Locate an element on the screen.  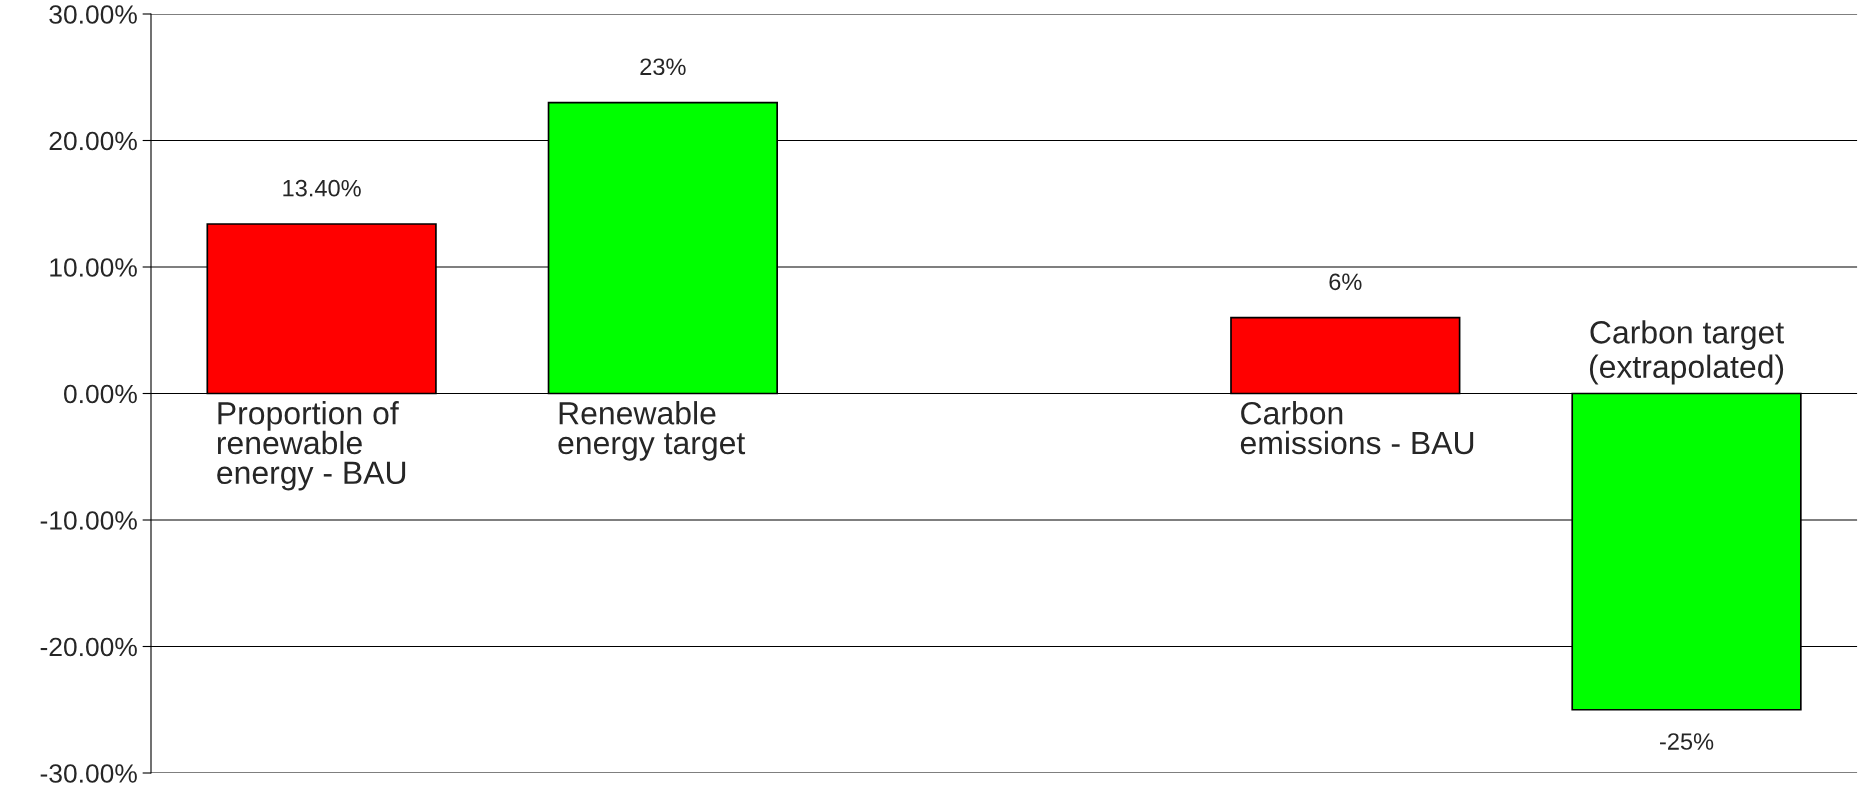
y-tick-label: 10.00% is located at coordinates (93, 267).